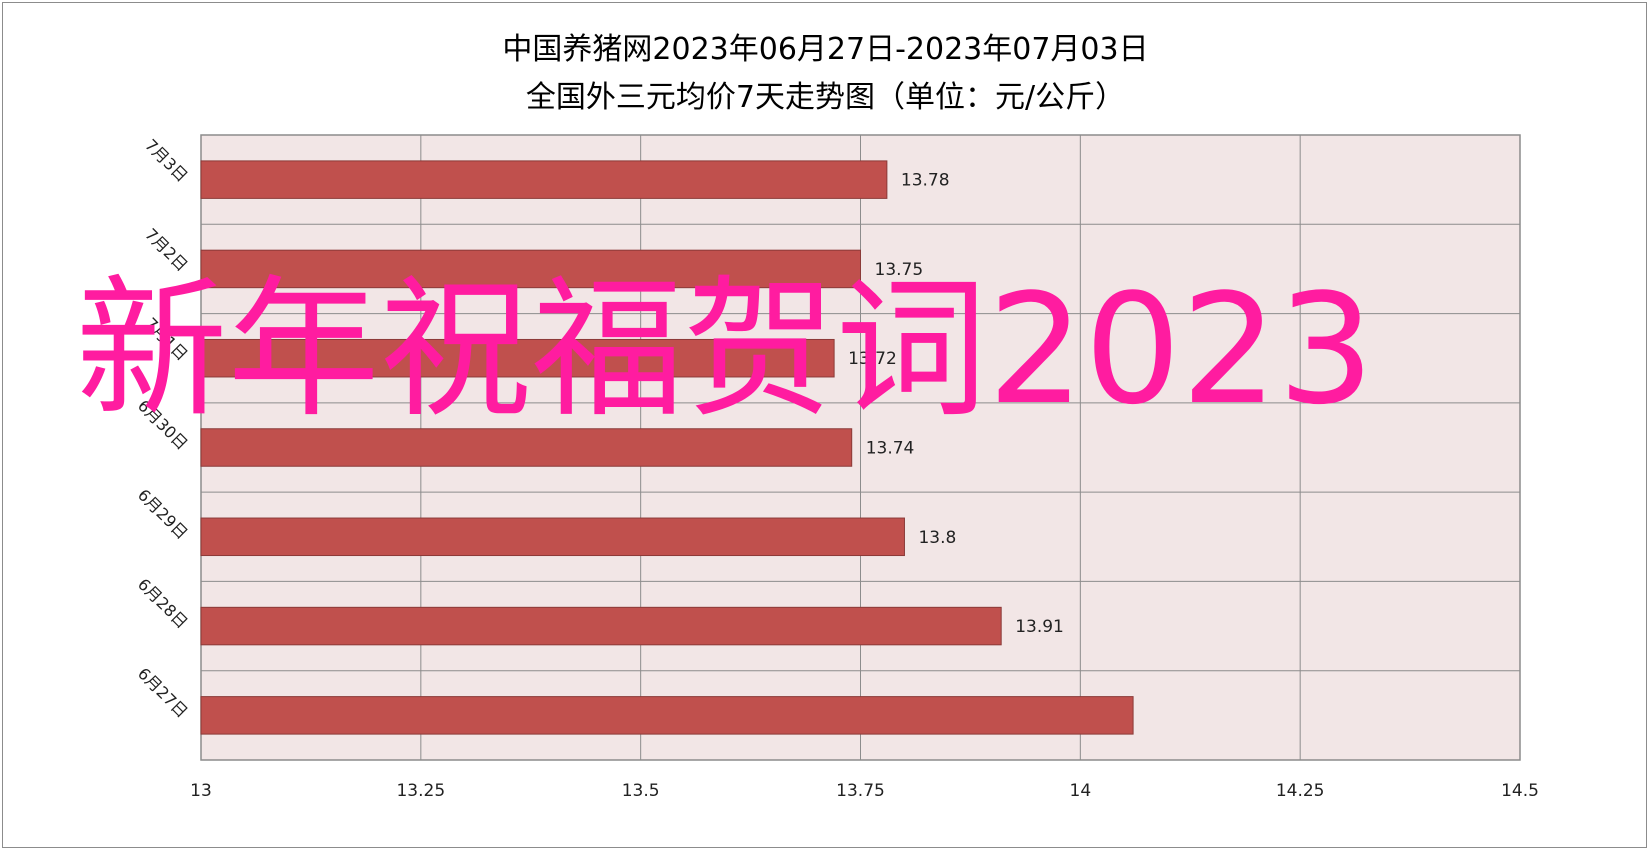  What do you see at coordinates (163, 425) in the screenshot?
I see `category-label: 6月30日` at bounding box center [163, 425].